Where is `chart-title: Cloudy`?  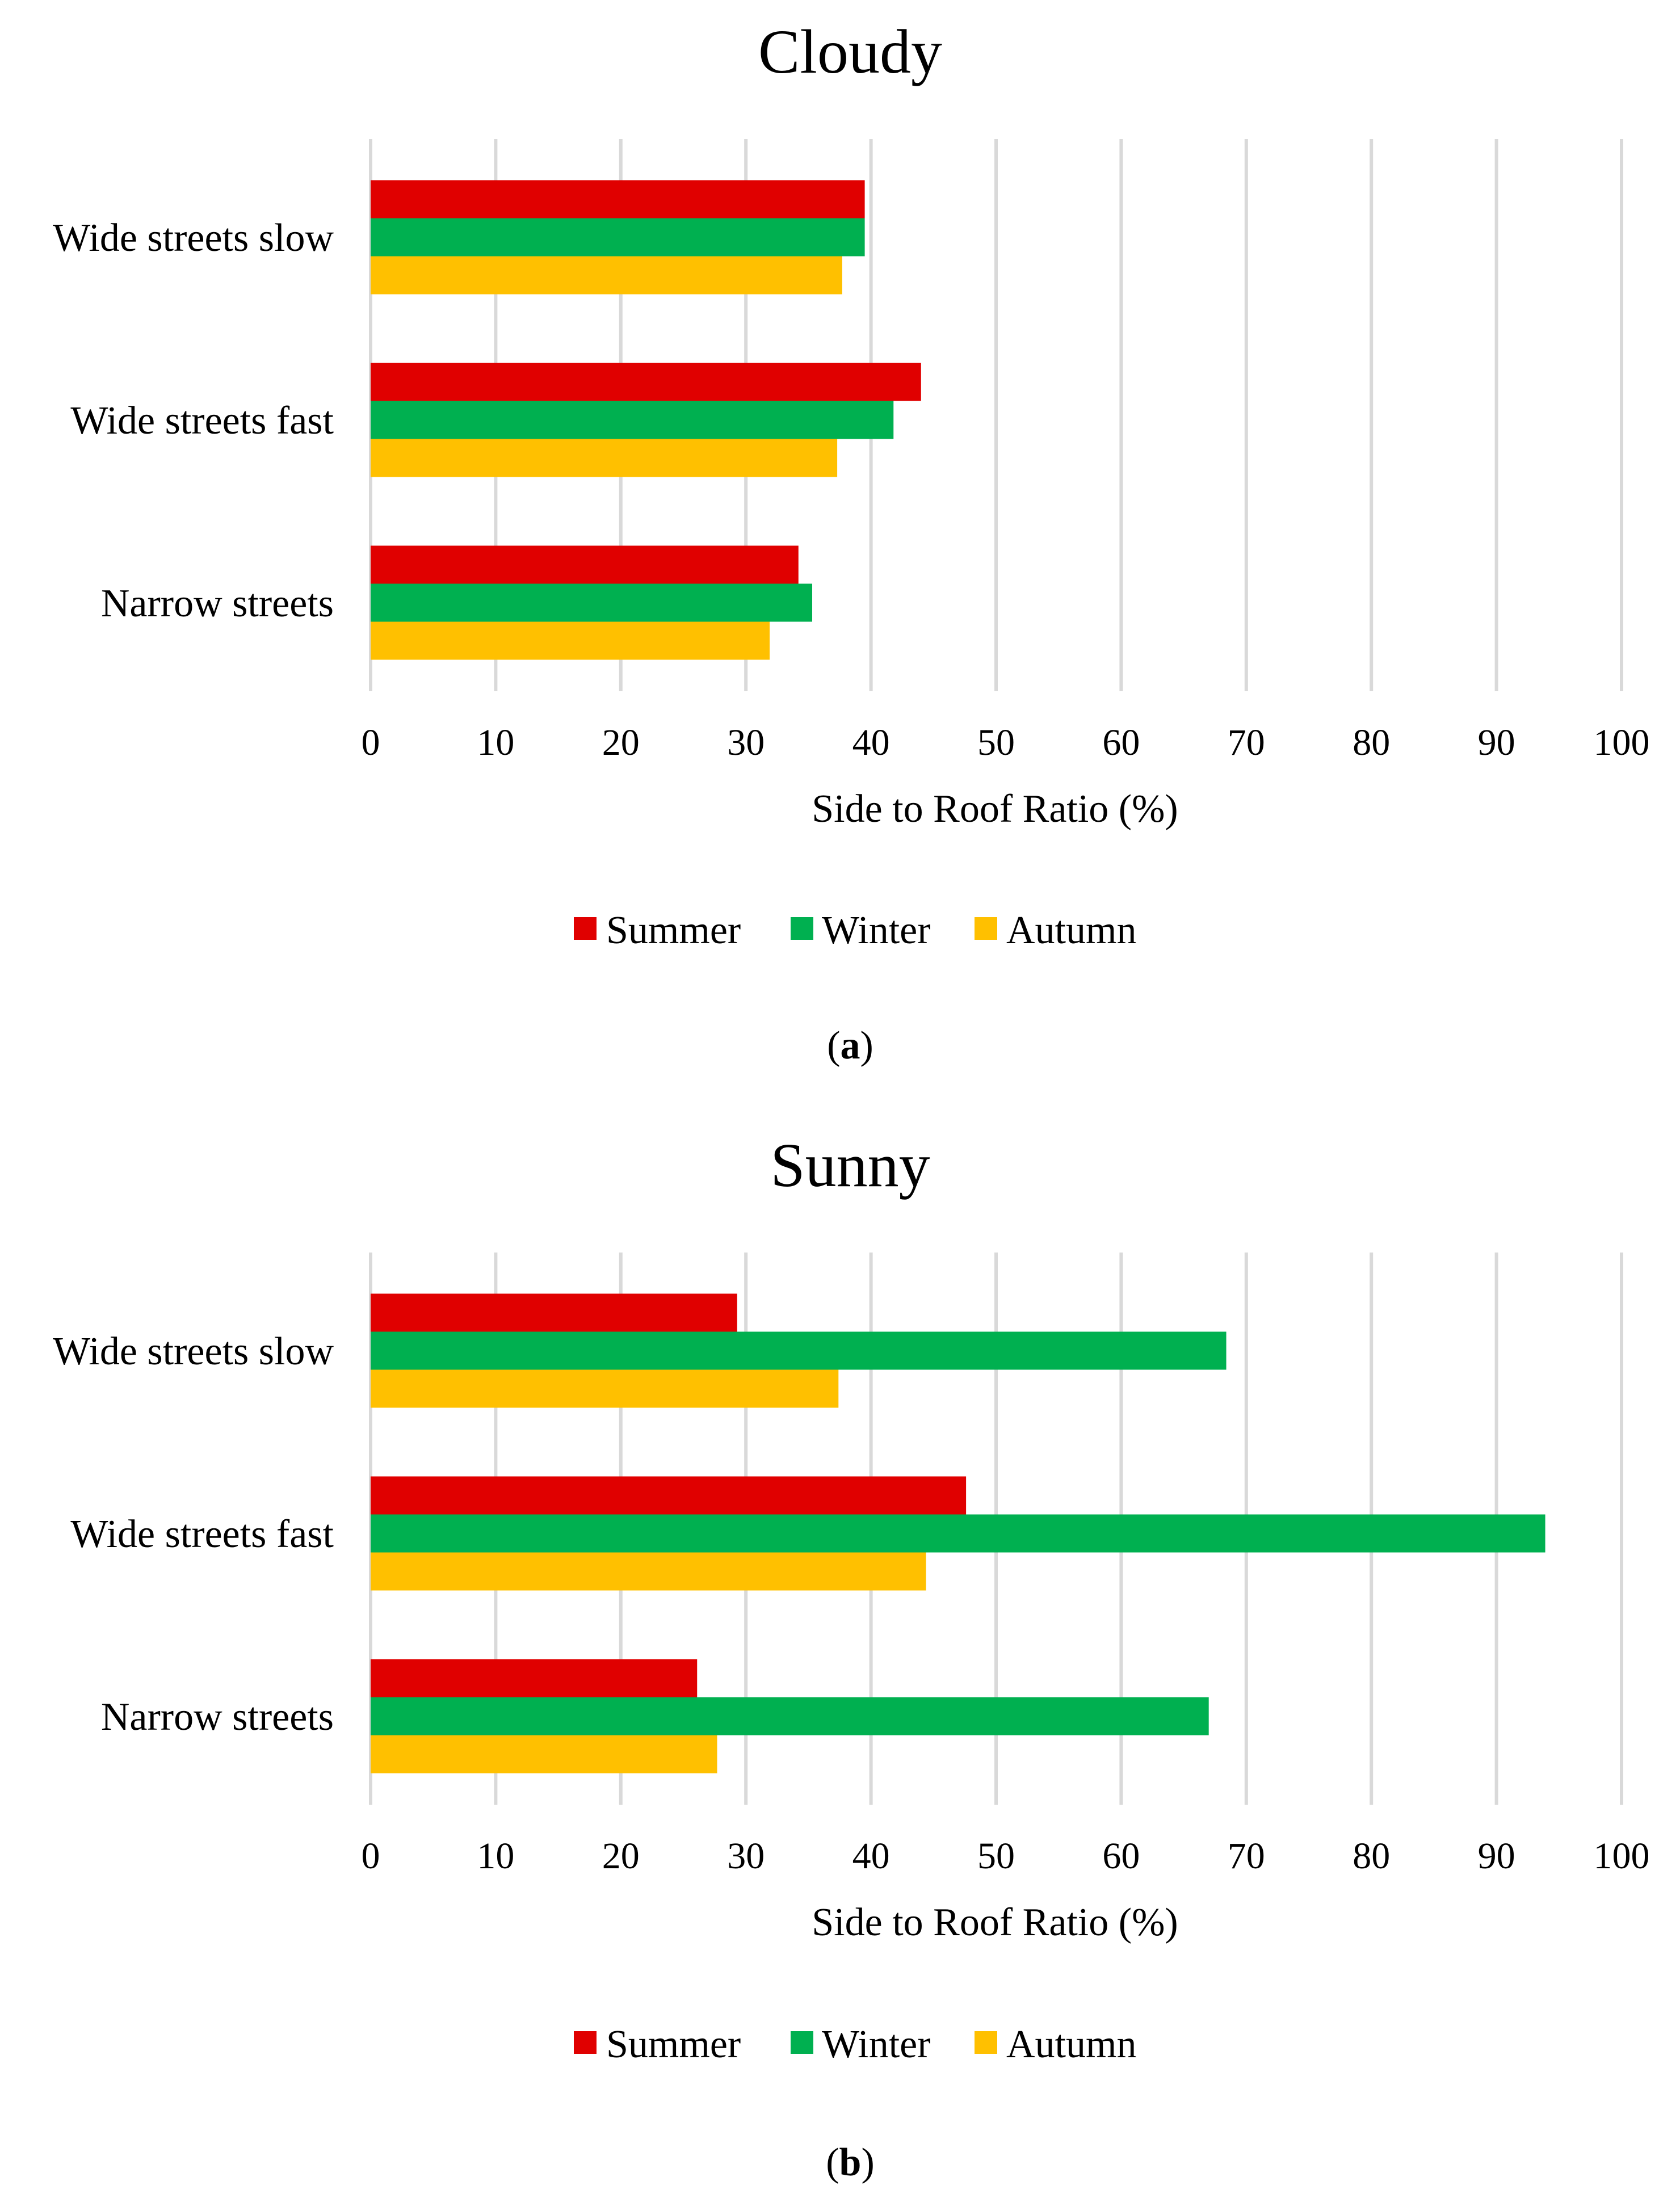 chart-title: Cloudy is located at coordinates (850, 51).